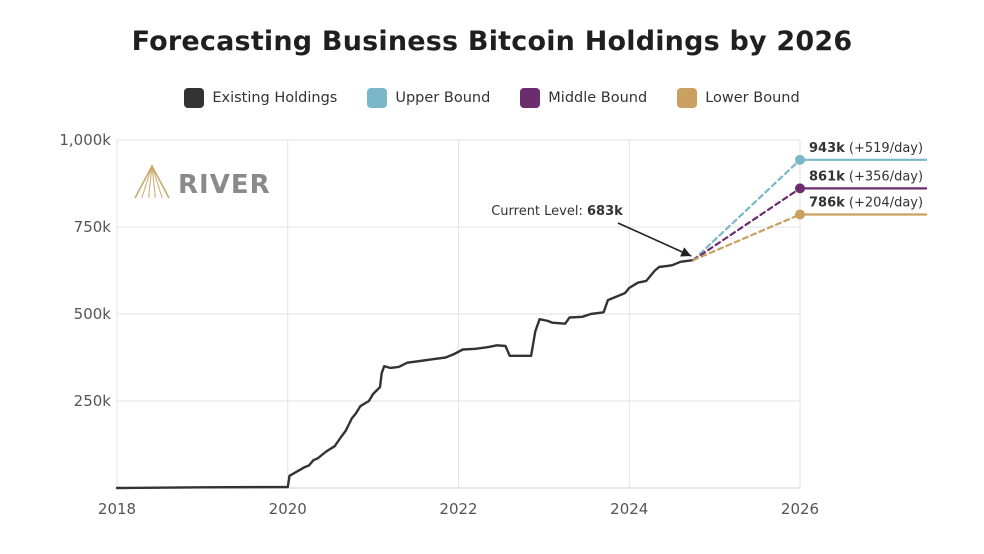 Image resolution: width=984 pixels, height=554 pixels. Describe the element at coordinates (884, 148) in the screenshot. I see `series-end-note: (+519/day)` at that location.